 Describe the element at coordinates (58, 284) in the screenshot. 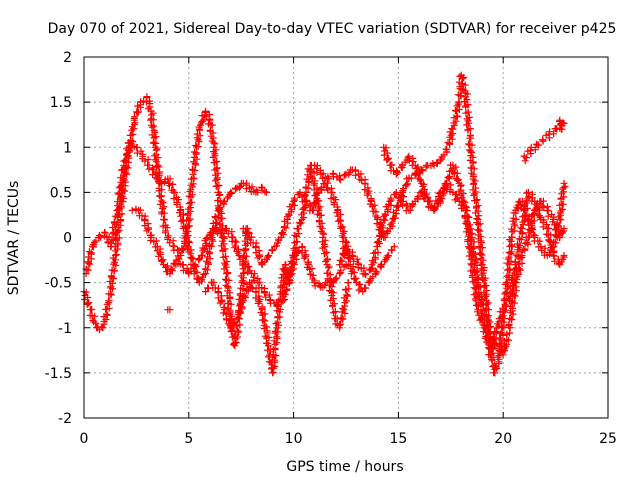

I see `y-tick-label: -0.5` at that location.